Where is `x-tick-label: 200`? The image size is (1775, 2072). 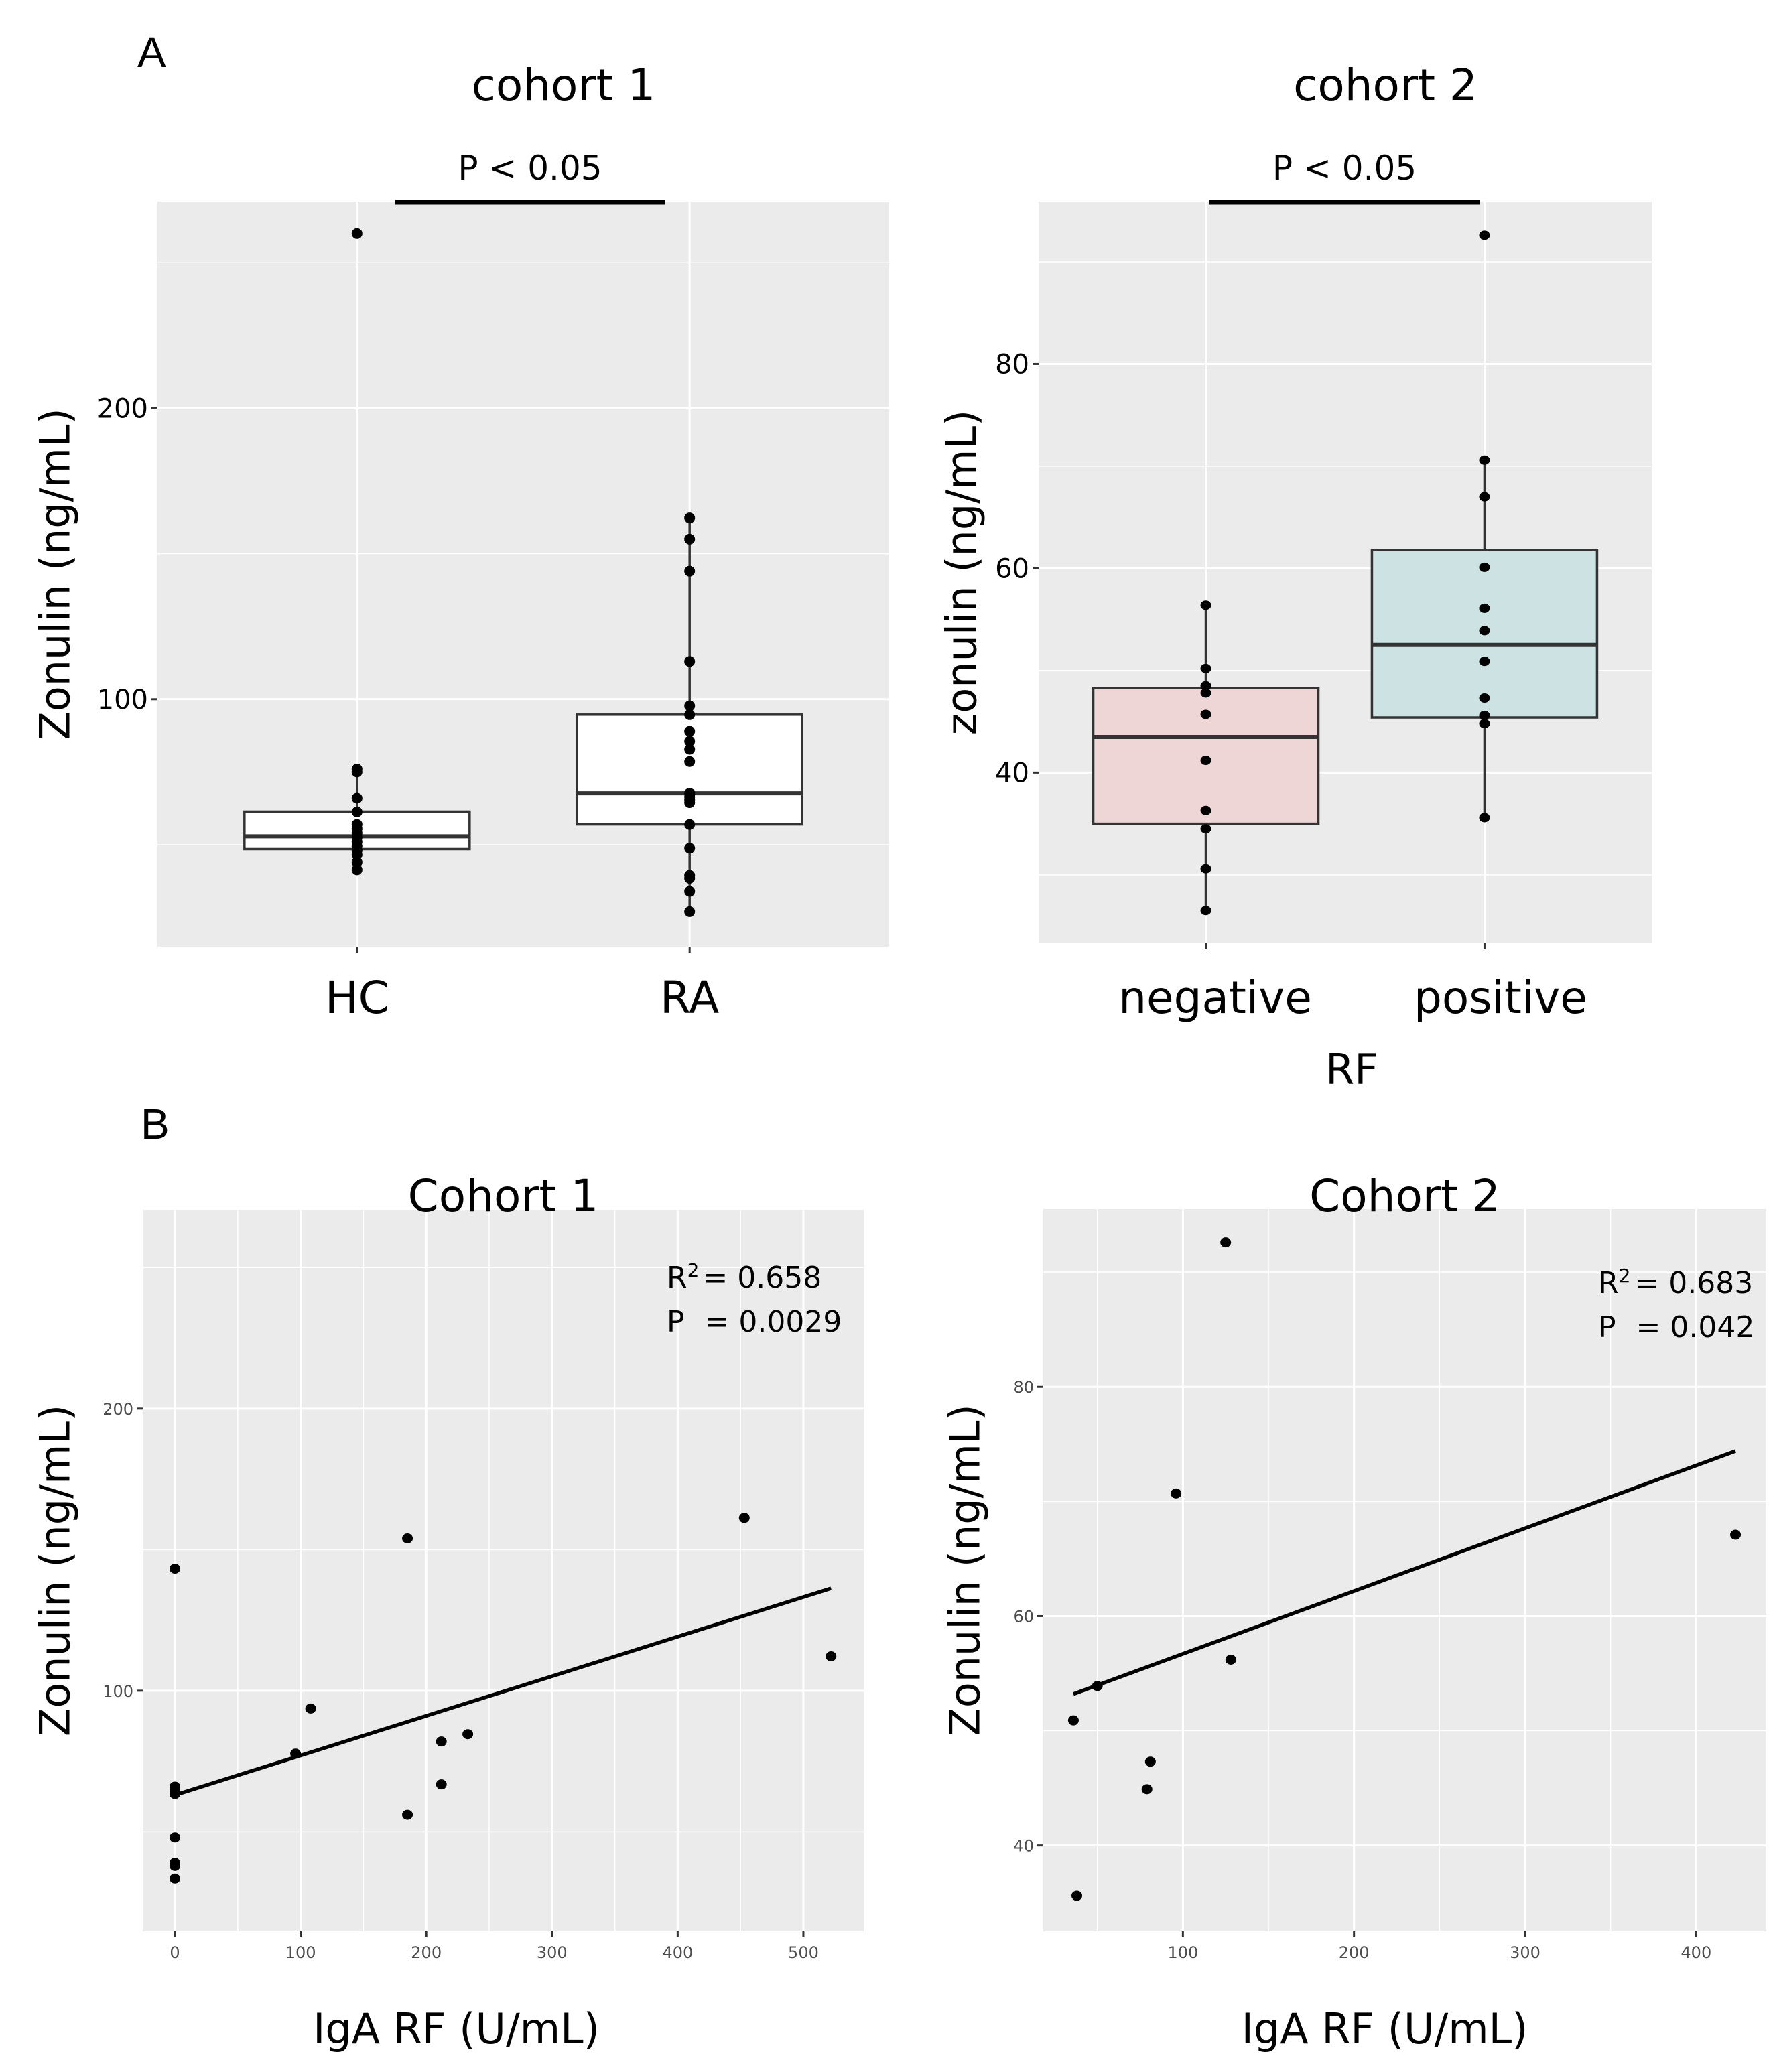 x-tick-label: 200 is located at coordinates (426, 1952).